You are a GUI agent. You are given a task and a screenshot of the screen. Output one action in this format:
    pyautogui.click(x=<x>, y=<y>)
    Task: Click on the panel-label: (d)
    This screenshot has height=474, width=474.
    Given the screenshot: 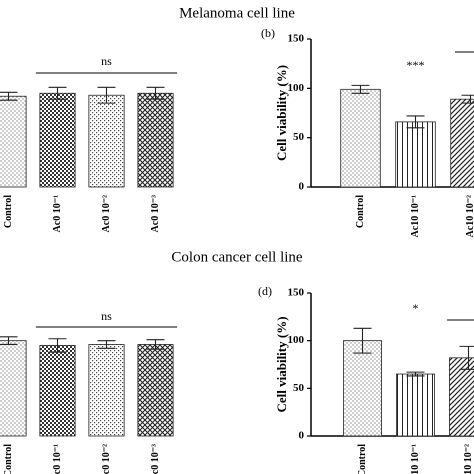 What is the action you would take?
    pyautogui.click(x=265, y=291)
    